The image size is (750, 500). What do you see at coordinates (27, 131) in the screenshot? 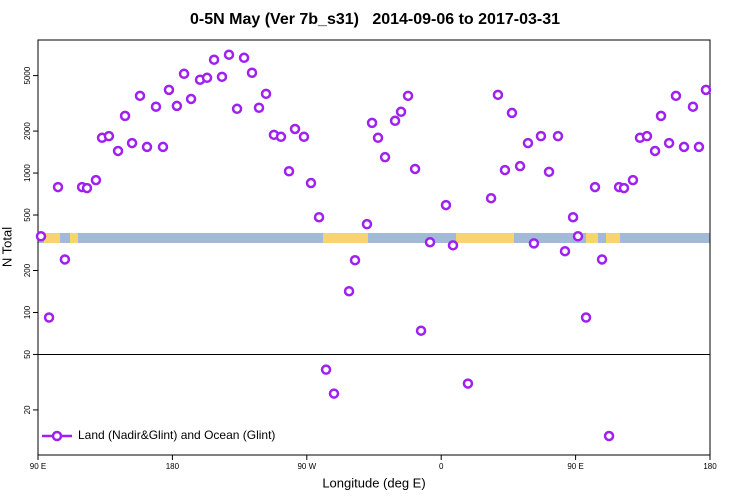
I see `y-tick-label: 2000` at bounding box center [27, 131].